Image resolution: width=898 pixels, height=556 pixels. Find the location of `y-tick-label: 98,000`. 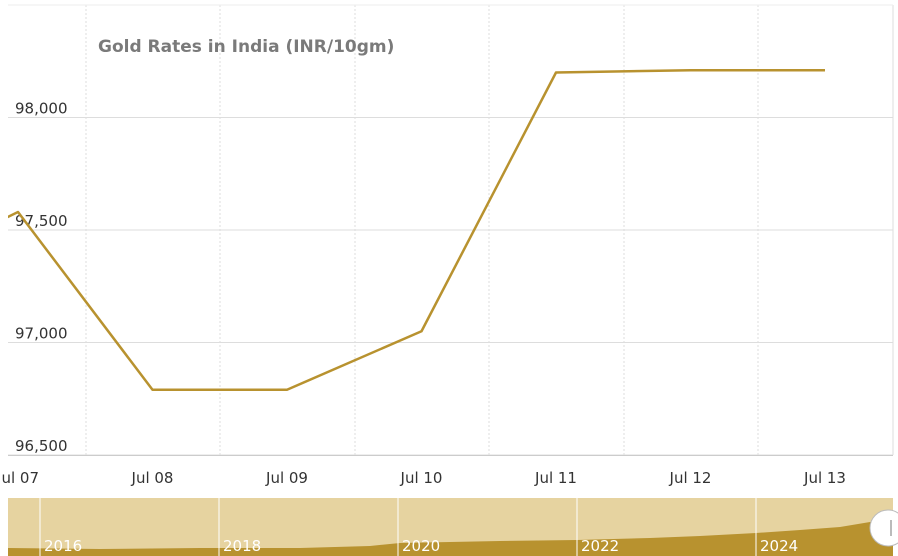

y-tick-label: 98,000 is located at coordinates (41, 109).